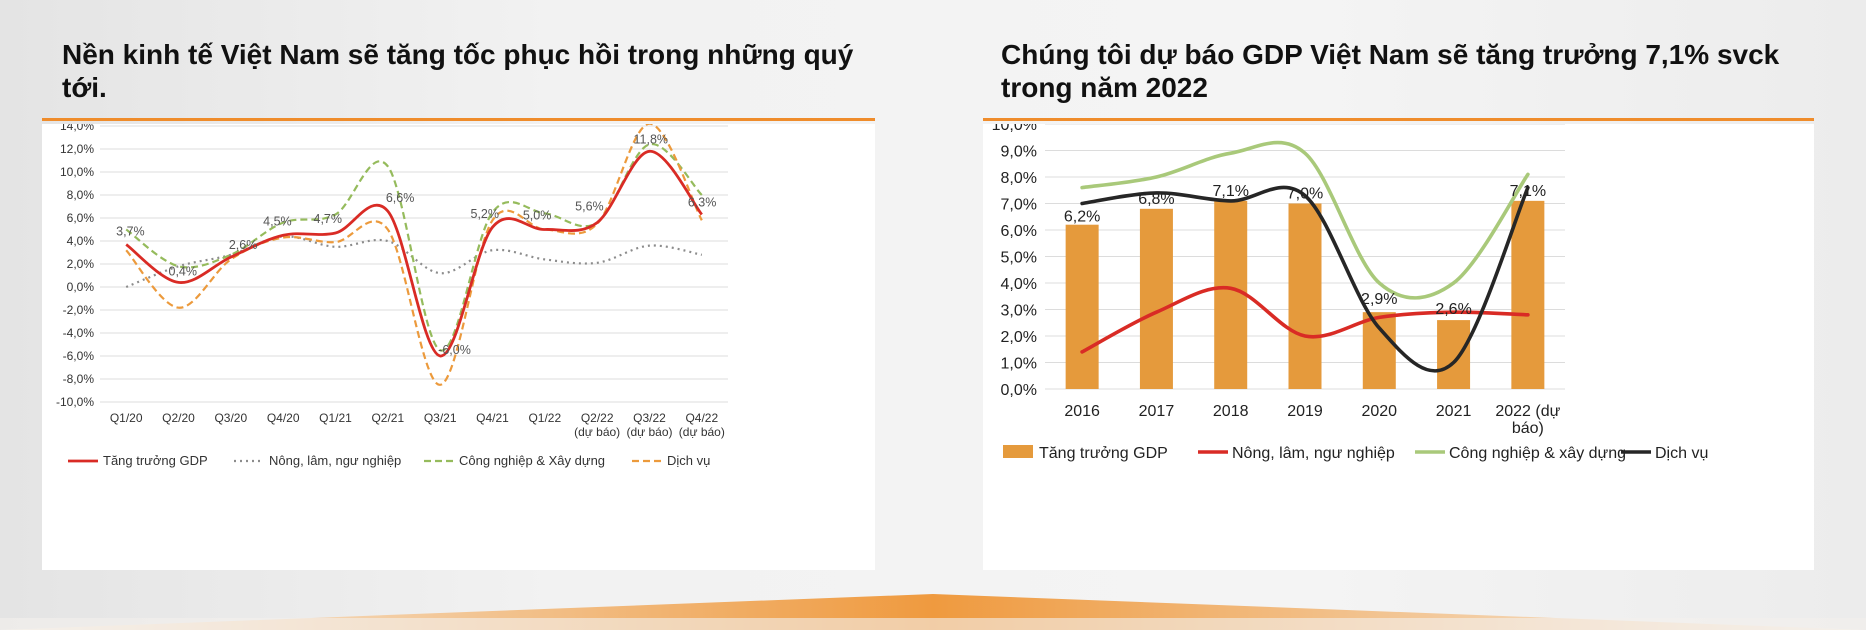 The image size is (1866, 630). What do you see at coordinates (1082, 411) in the screenshot?
I see `x-tick-label: 2016` at bounding box center [1082, 411].